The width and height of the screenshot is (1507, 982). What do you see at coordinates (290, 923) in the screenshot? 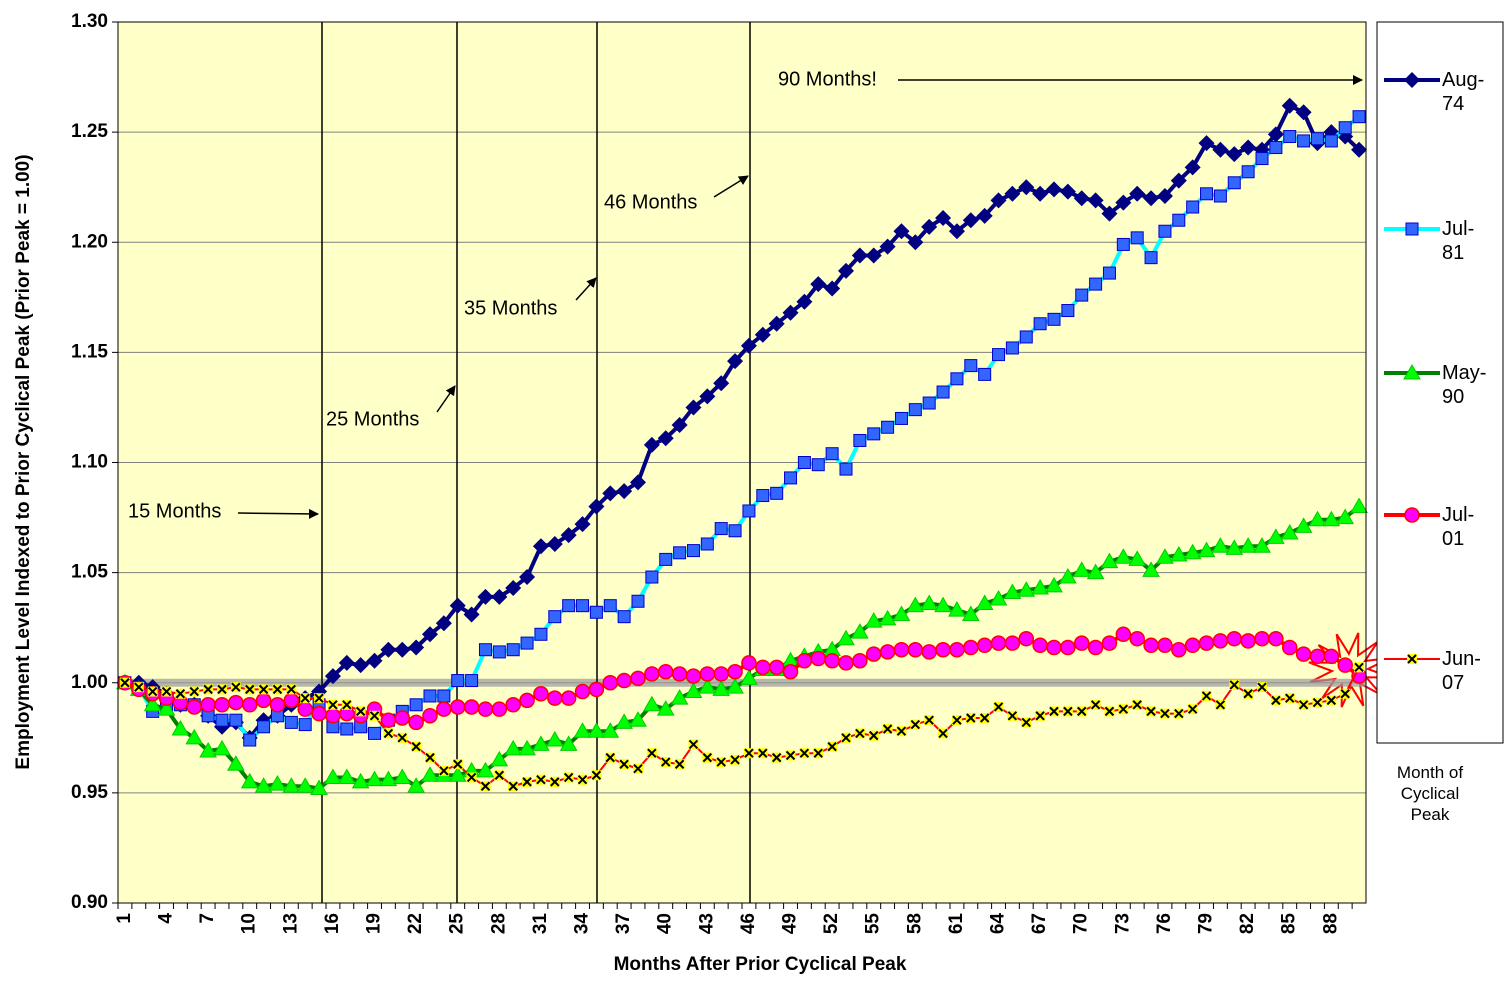
I see `x-tick-label: 13` at bounding box center [290, 923].